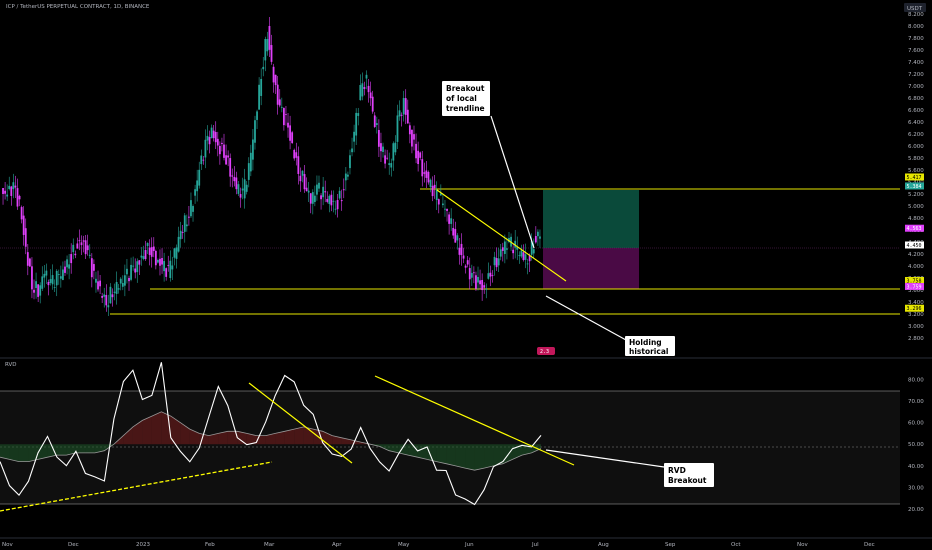 The image size is (932, 550). Describe the element at coordinates (914, 281) in the screenshot. I see `price-tag-label: 3.758` at that location.